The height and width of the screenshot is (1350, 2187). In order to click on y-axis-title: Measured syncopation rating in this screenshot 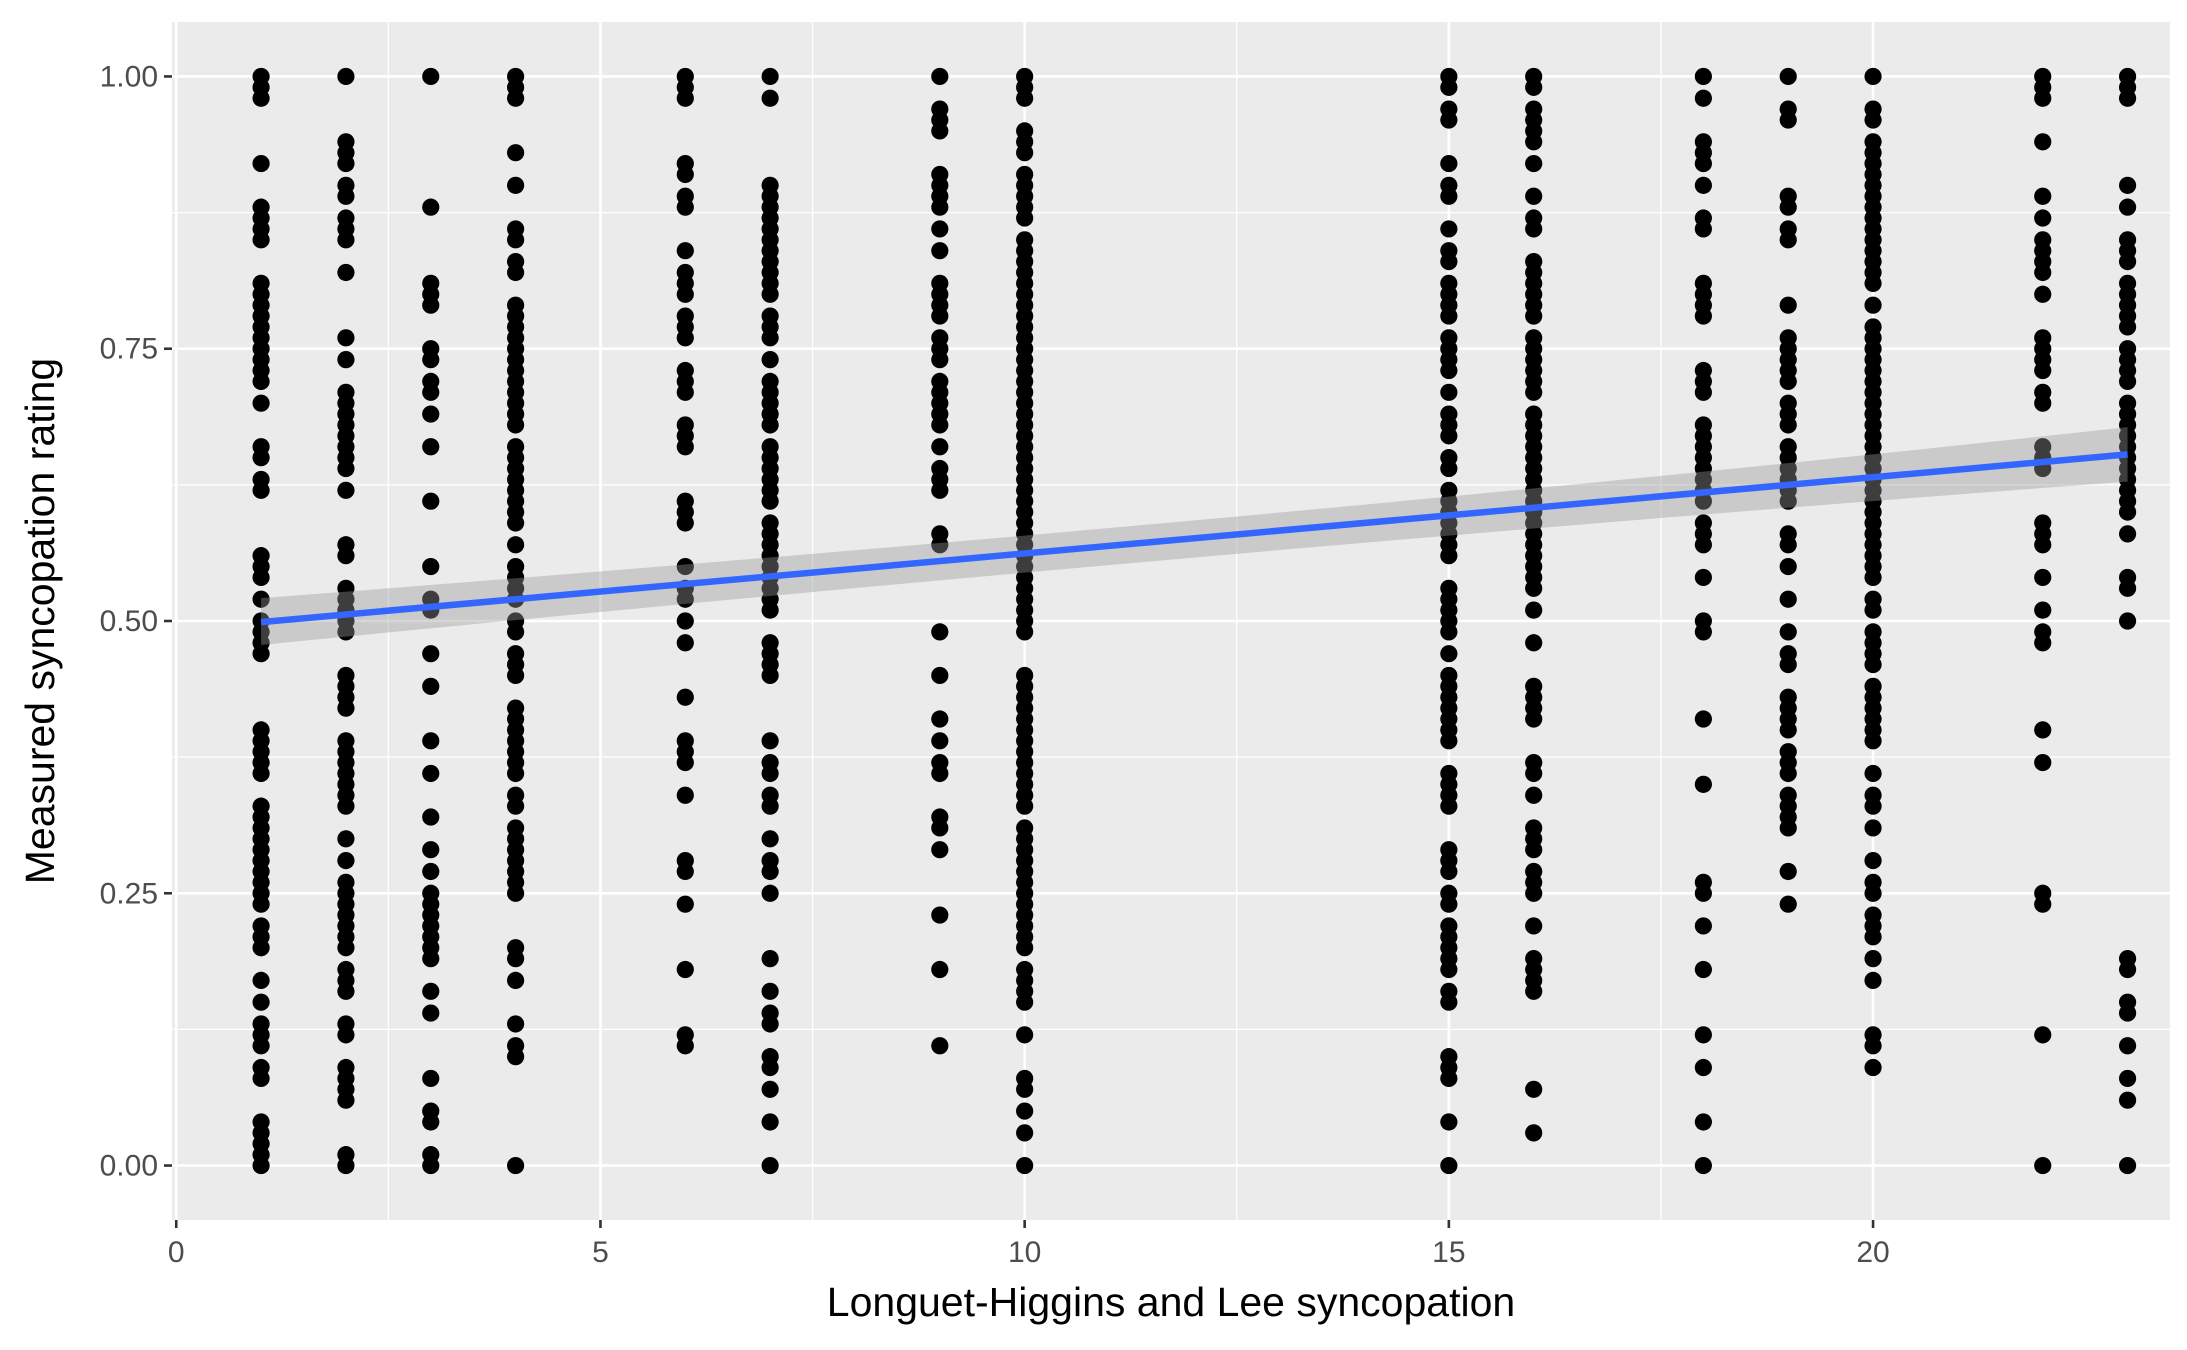, I will do `click(40, 621)`.